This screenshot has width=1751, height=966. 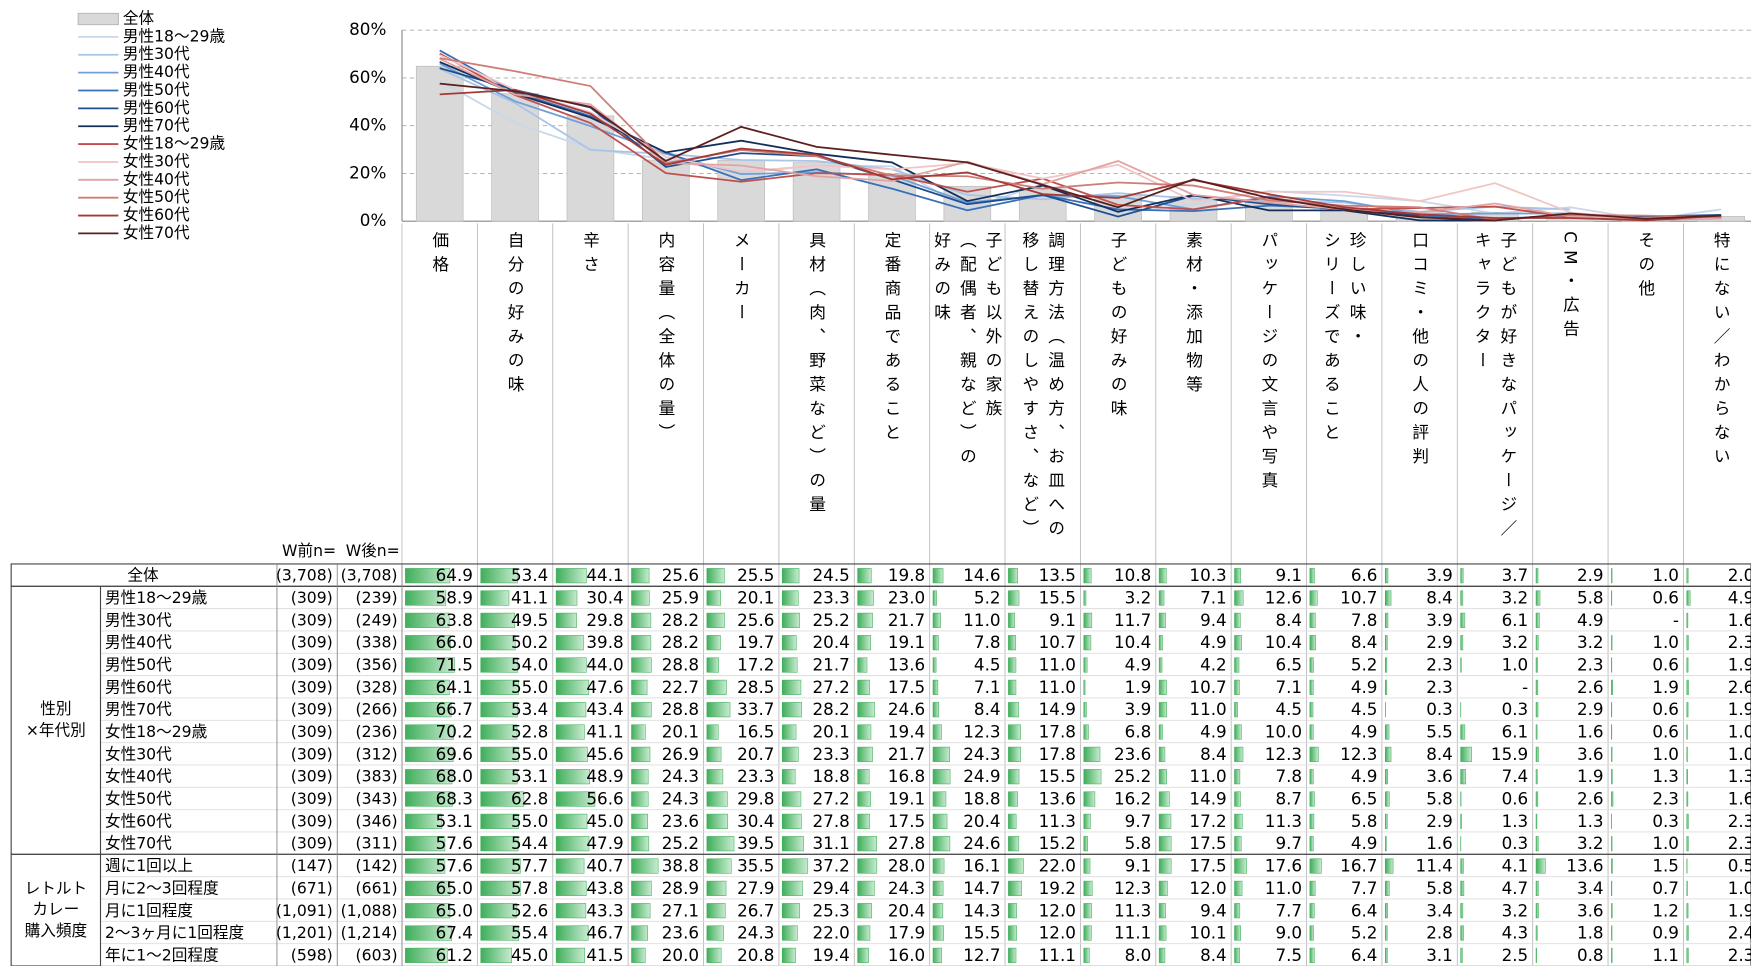 What do you see at coordinates (906, 642) in the screenshot?
I see `cell-value: 19.1` at bounding box center [906, 642].